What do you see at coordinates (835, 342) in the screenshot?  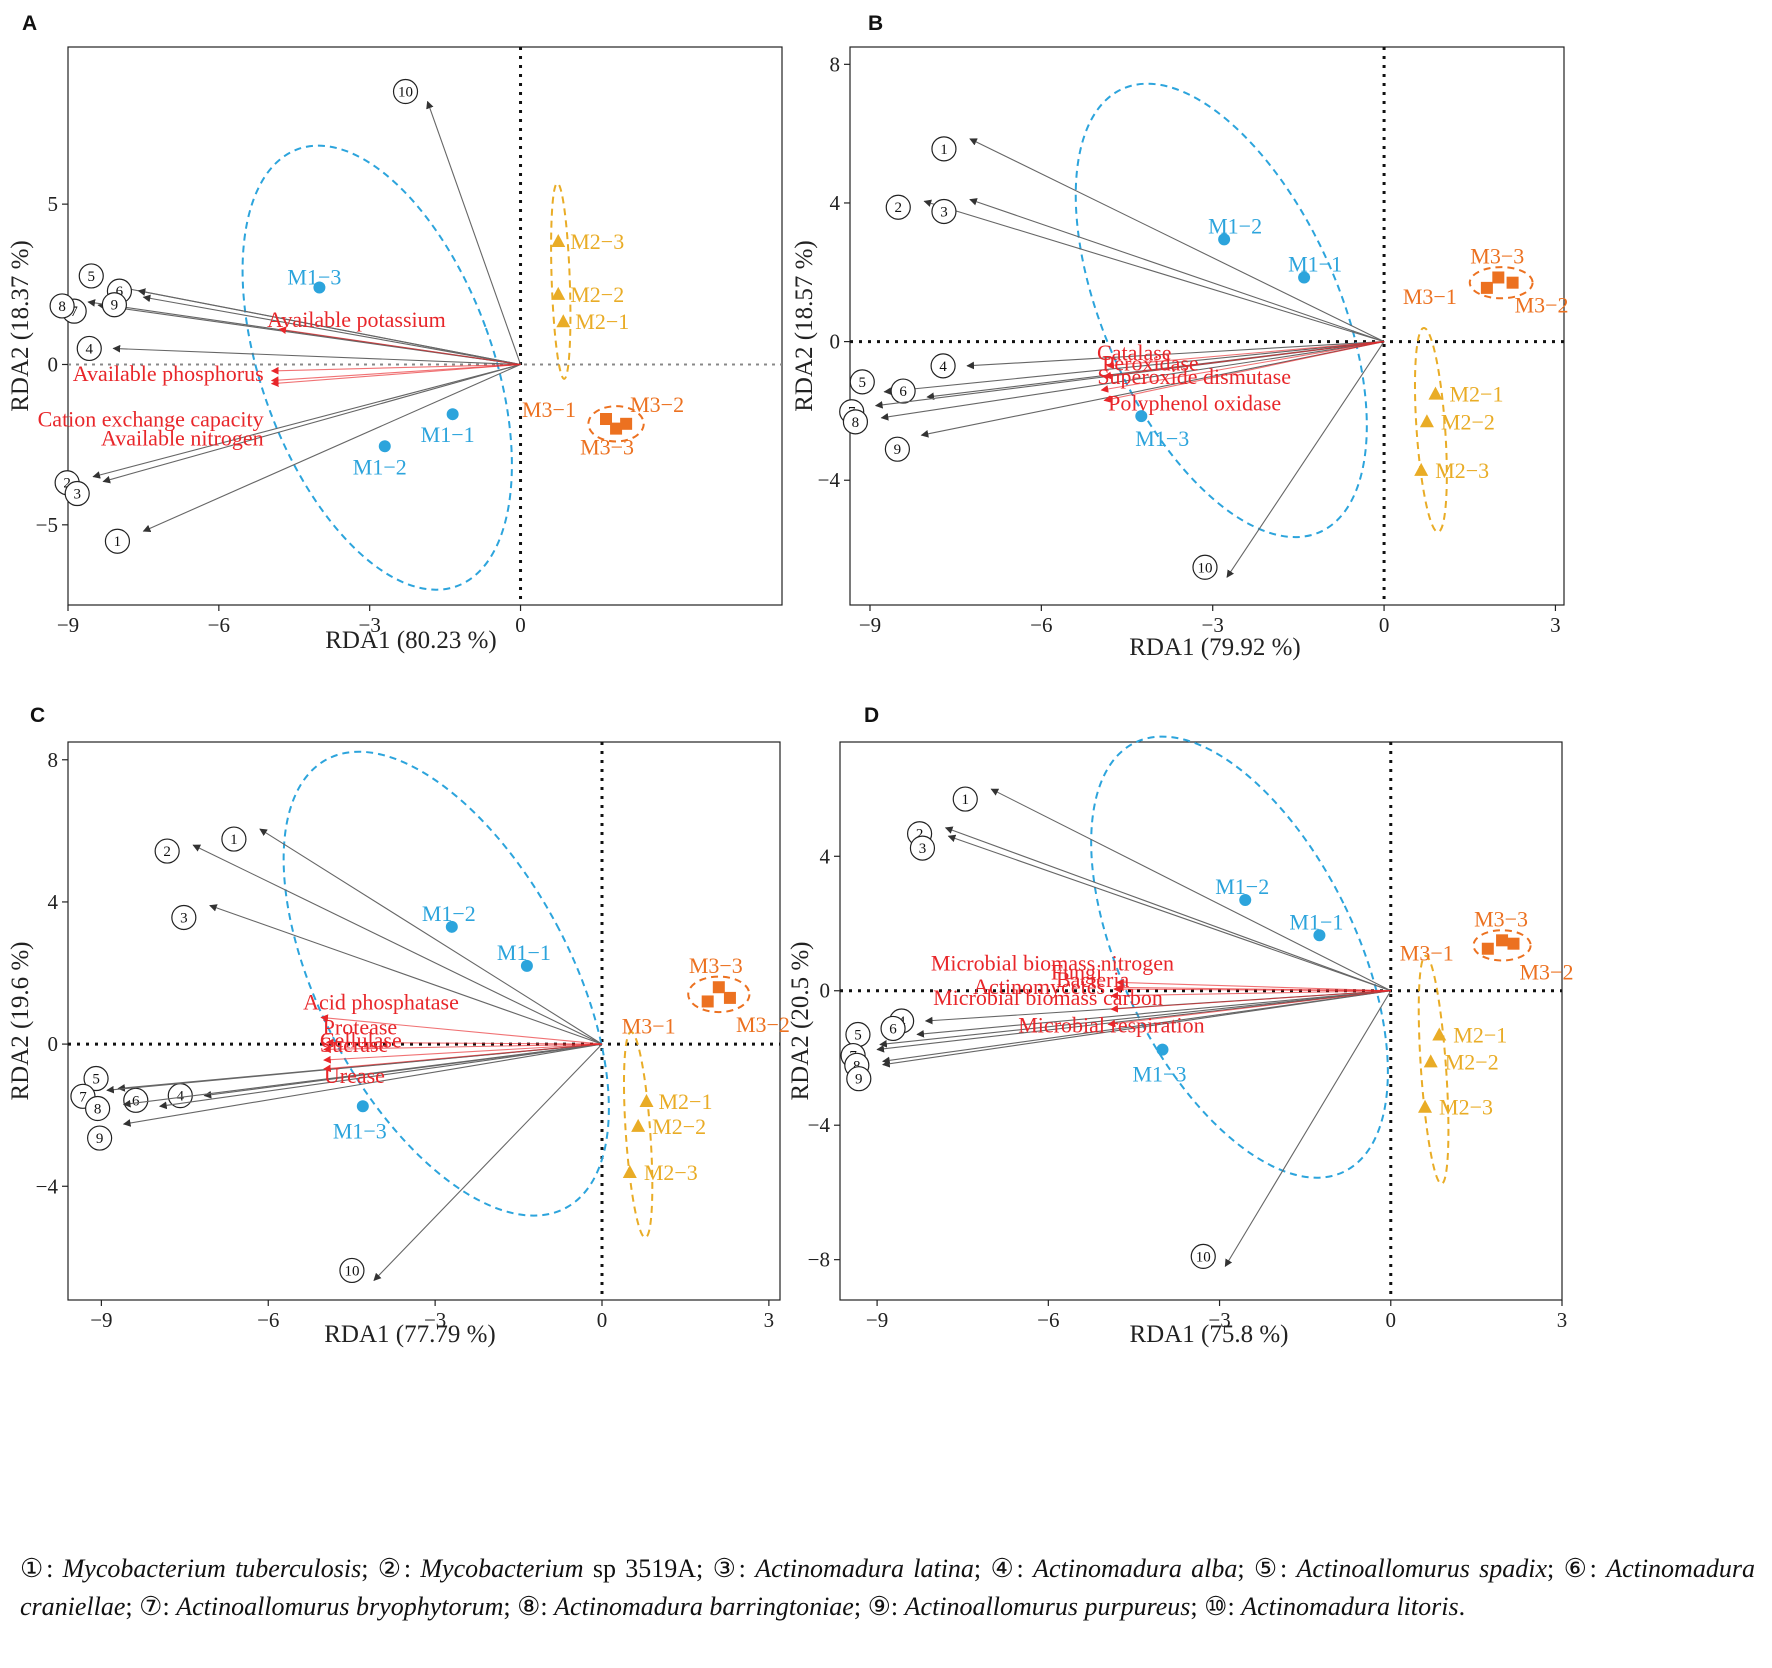 I see `y-tick-label: 0` at bounding box center [835, 342].